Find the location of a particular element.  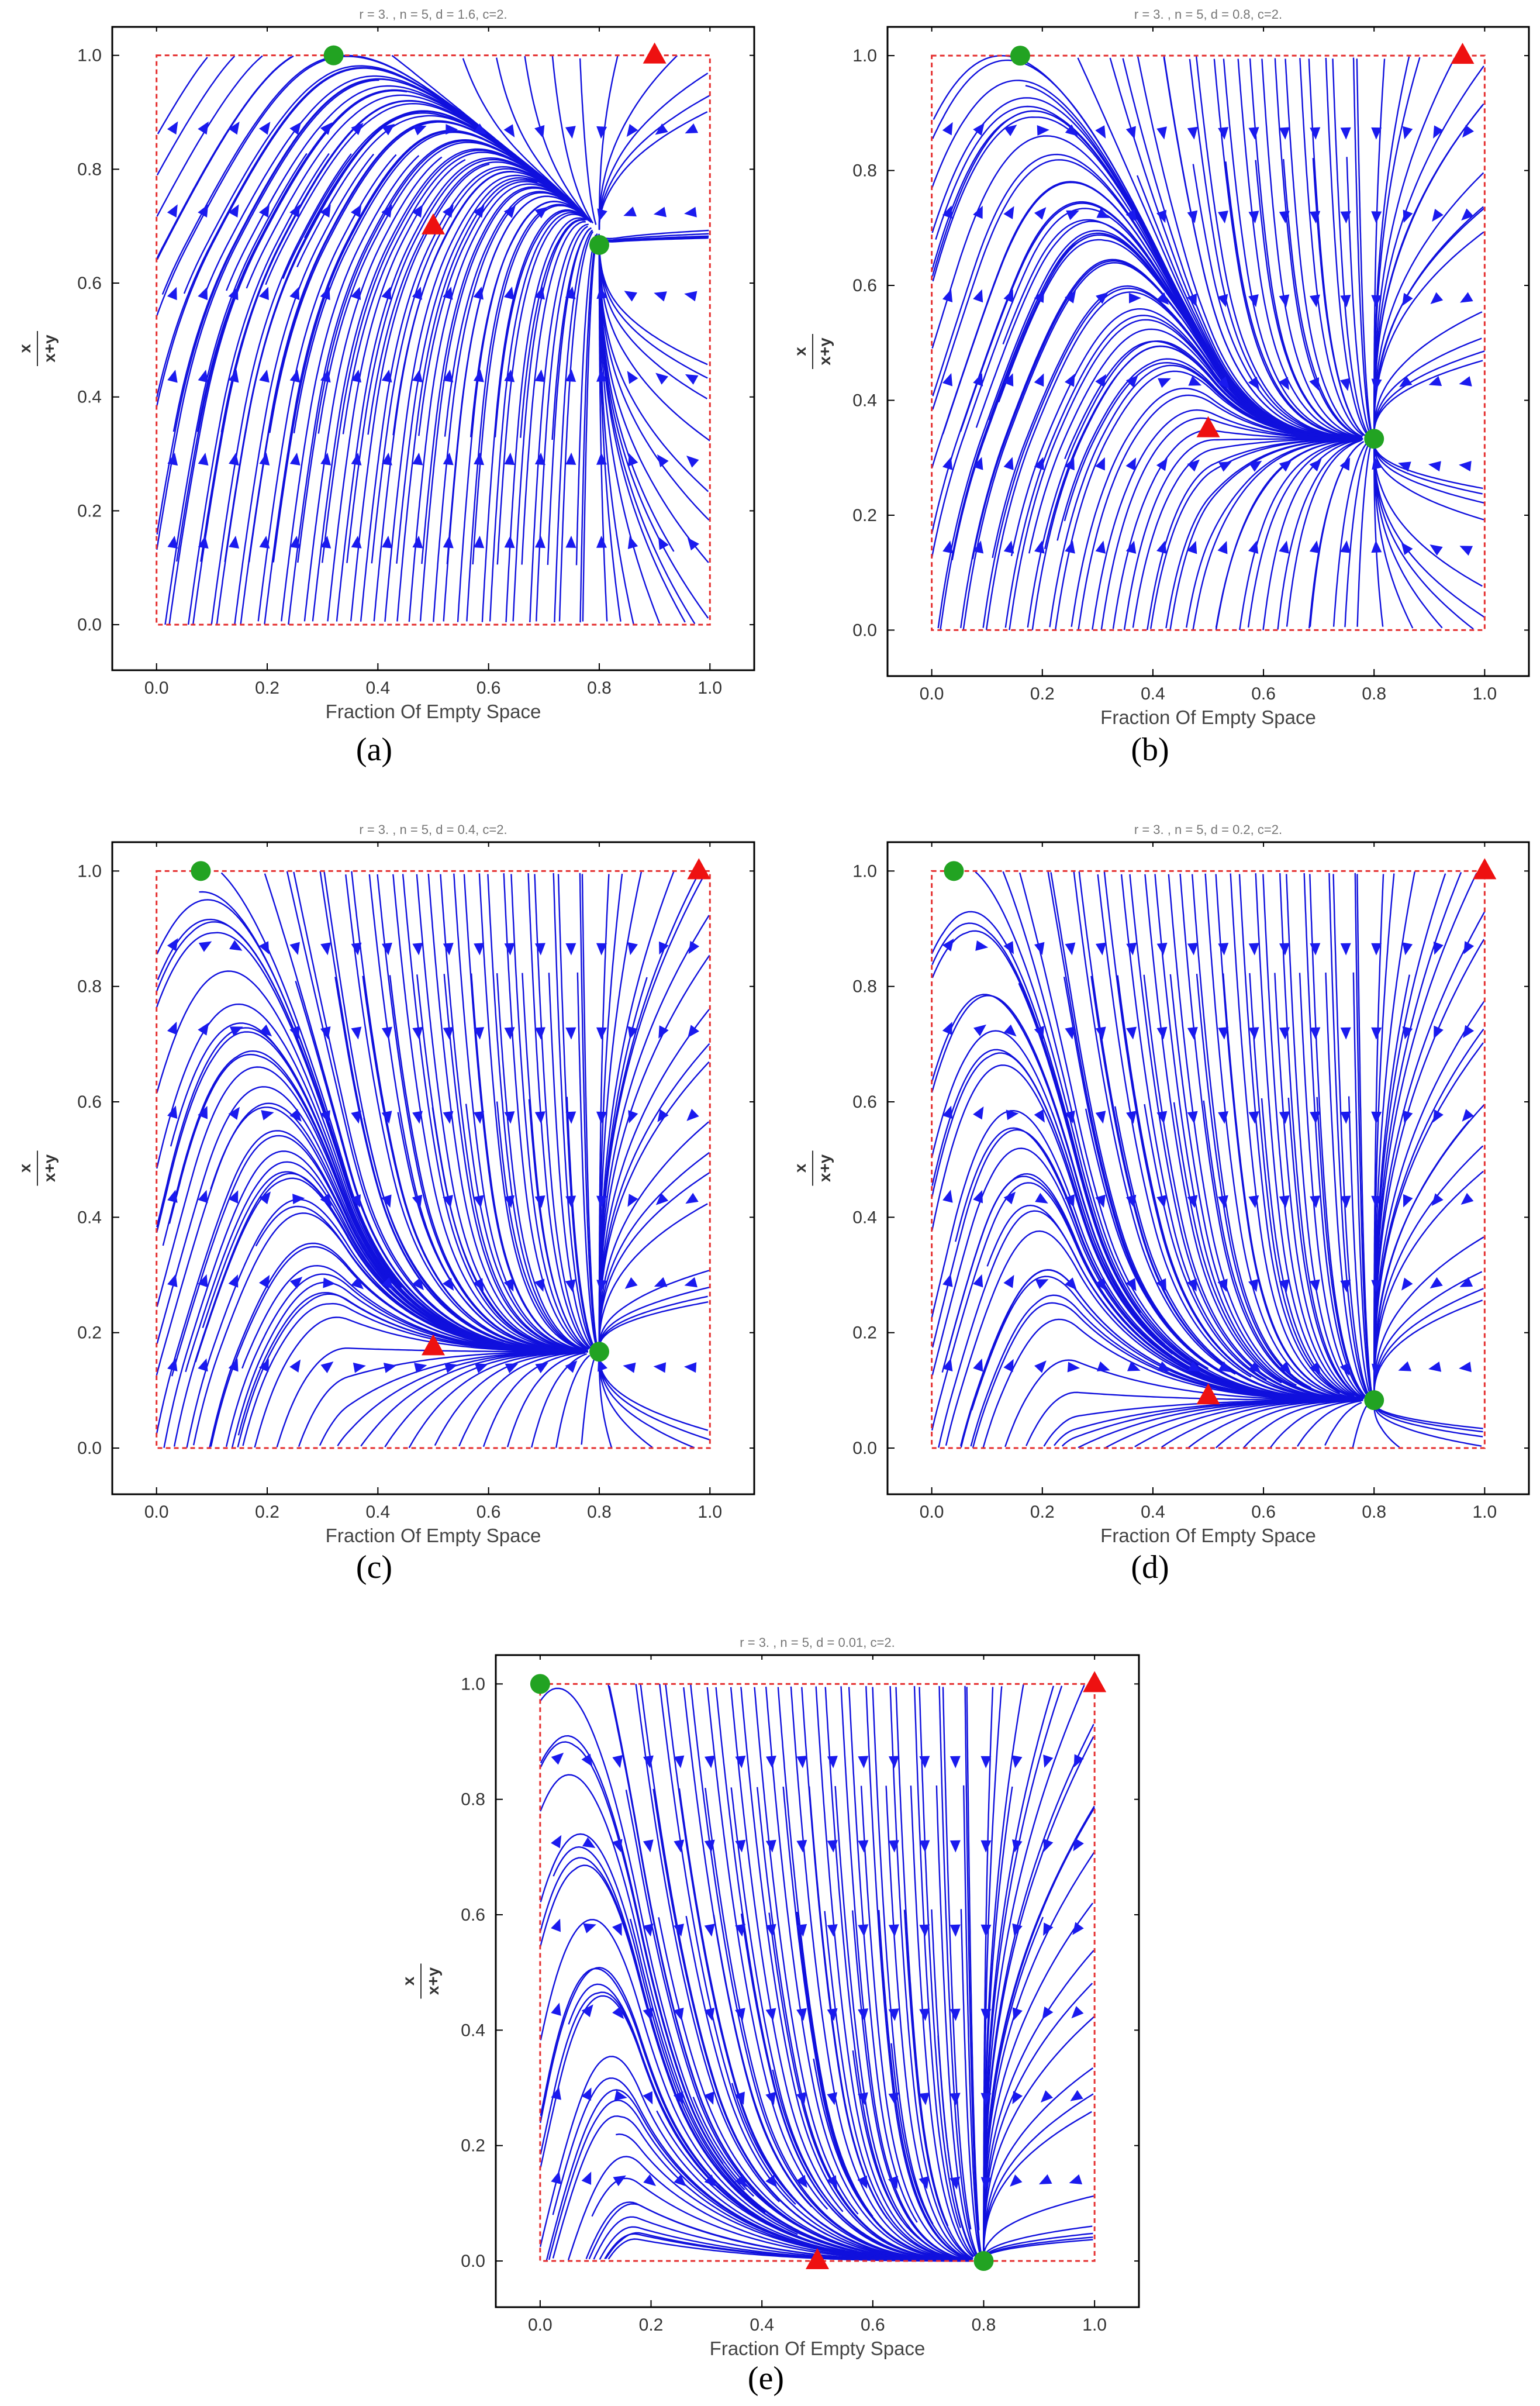

y-tick-label: 0.2 is located at coordinates (90, 1333).